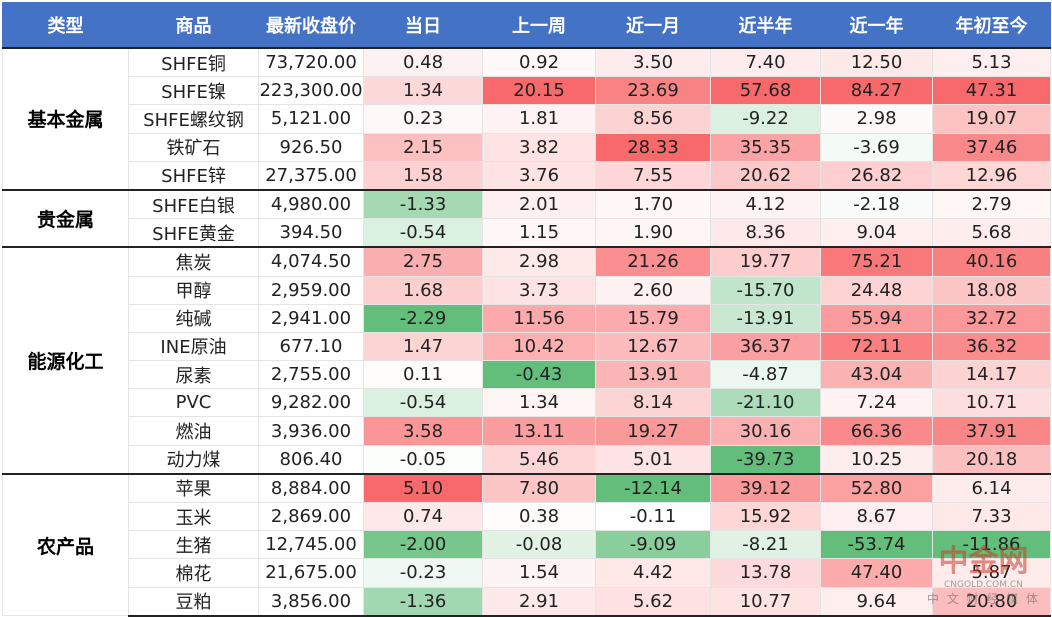 Image resolution: width=1052 pixels, height=617 pixels. Describe the element at coordinates (991, 346) in the screenshot. I see `change-cell: 36.32` at that location.